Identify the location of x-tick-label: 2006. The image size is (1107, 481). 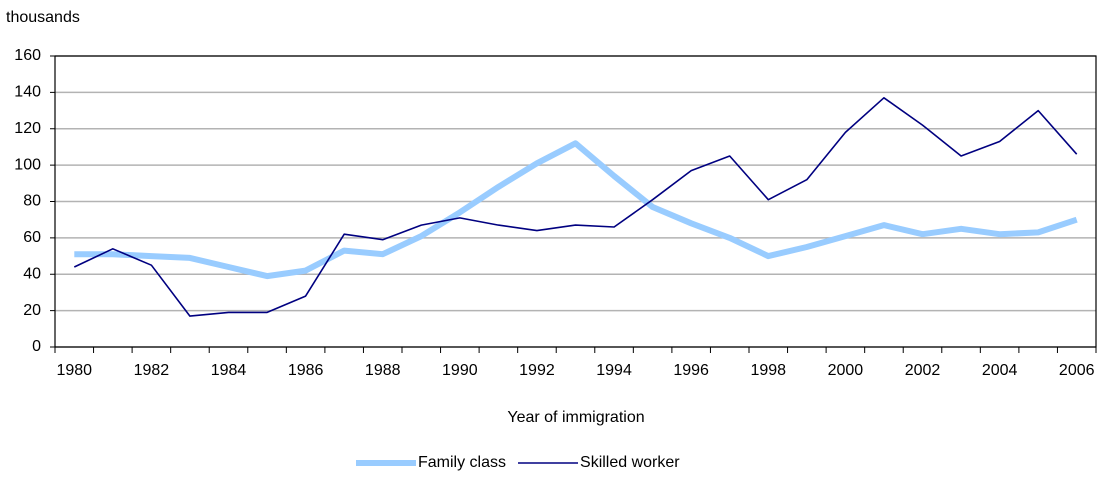
(1077, 370).